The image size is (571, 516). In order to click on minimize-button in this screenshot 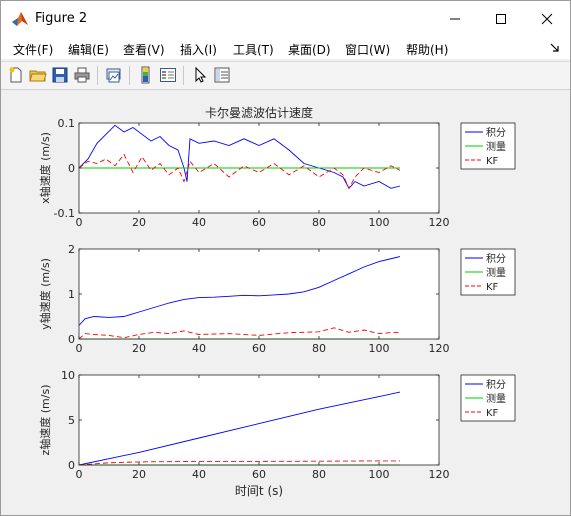, I will do `click(455, 19)`.